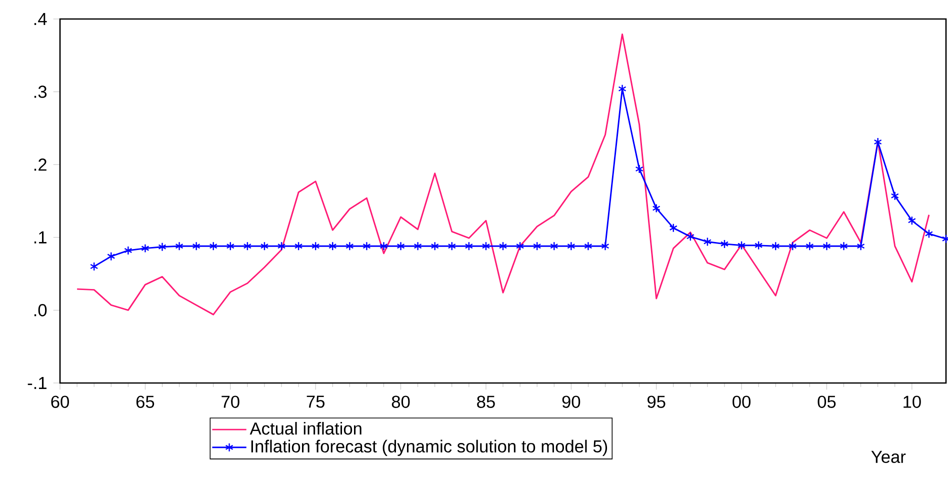 The height and width of the screenshot is (477, 948). I want to click on x-tick-label: 10, so click(912, 402).